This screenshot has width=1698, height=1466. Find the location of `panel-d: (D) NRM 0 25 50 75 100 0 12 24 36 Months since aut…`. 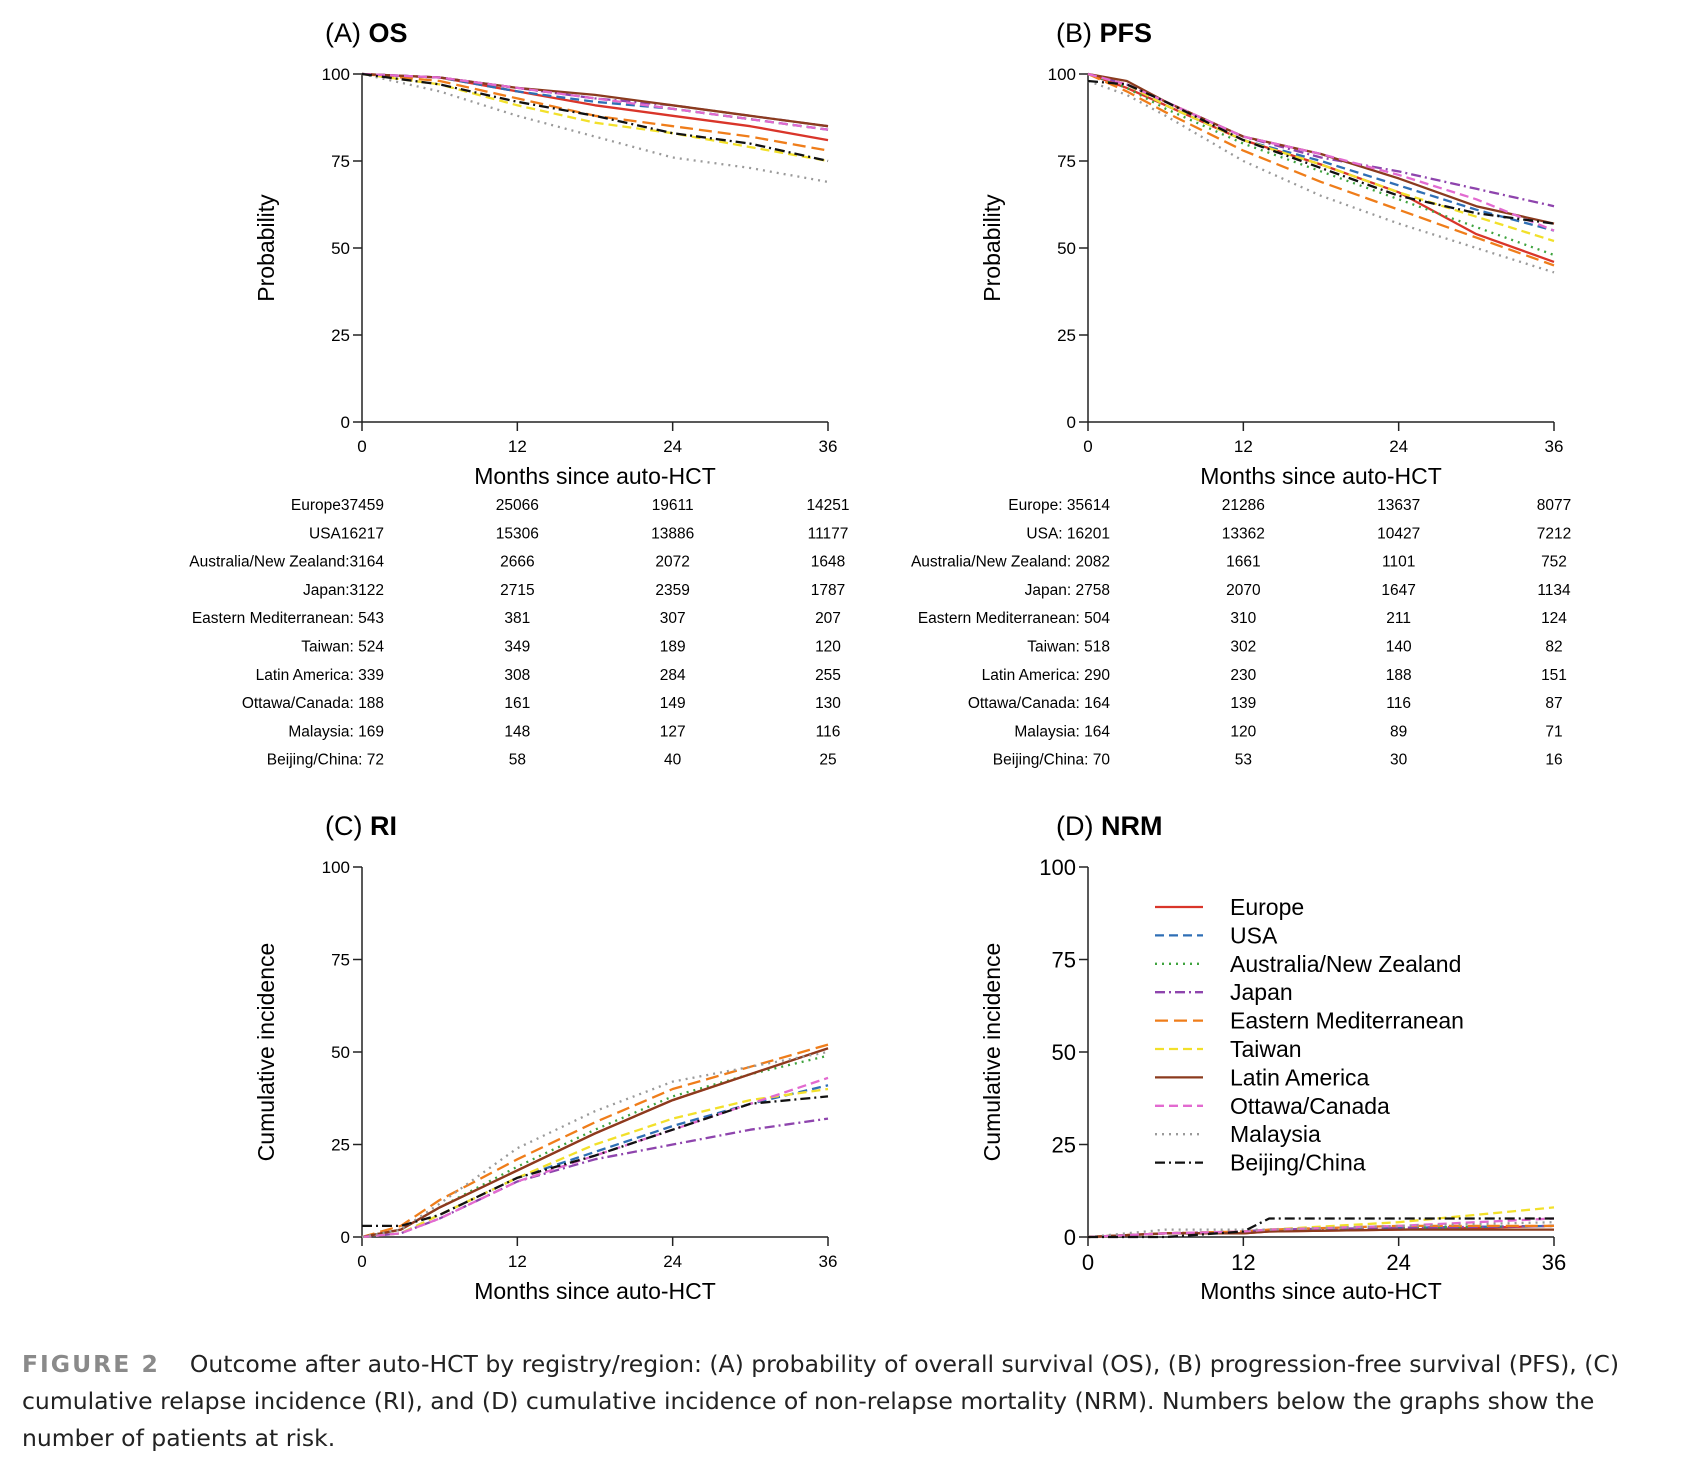

panel-d: (D) NRM 0 25 50 75 100 0 12 24 36 Months since aut… is located at coordinates (1272, 1057).